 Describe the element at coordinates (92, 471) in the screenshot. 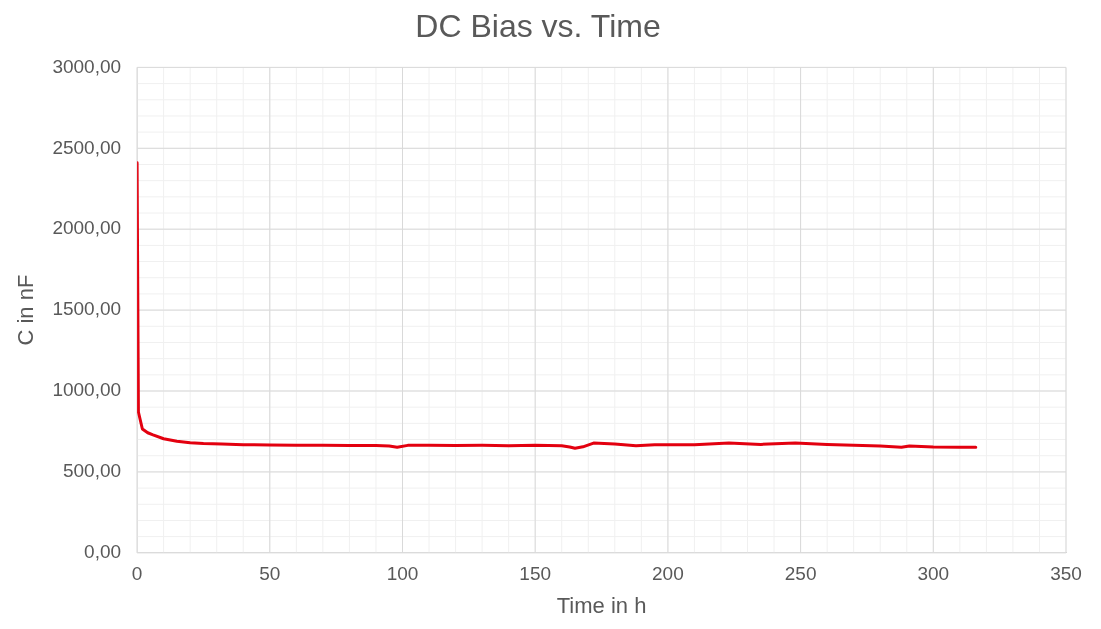

I see `y-tick-label: 500,00` at that location.